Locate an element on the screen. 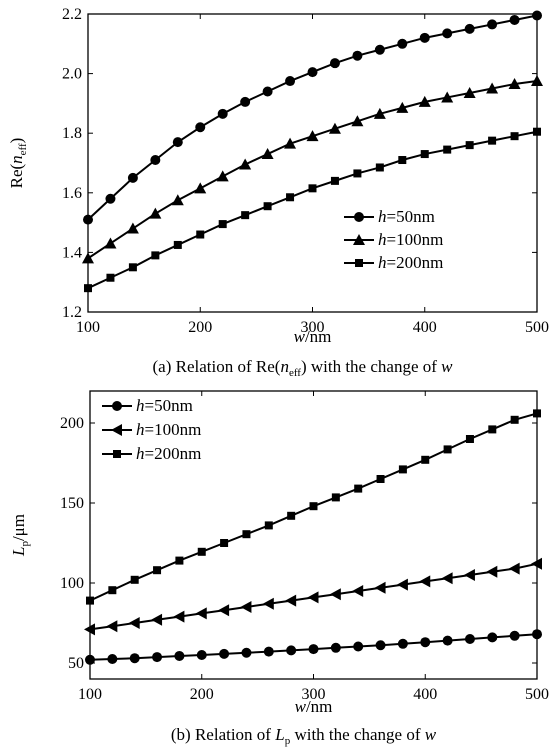 The height and width of the screenshot is (749, 549). legend-value: =200nm is located at coordinates (415, 262).